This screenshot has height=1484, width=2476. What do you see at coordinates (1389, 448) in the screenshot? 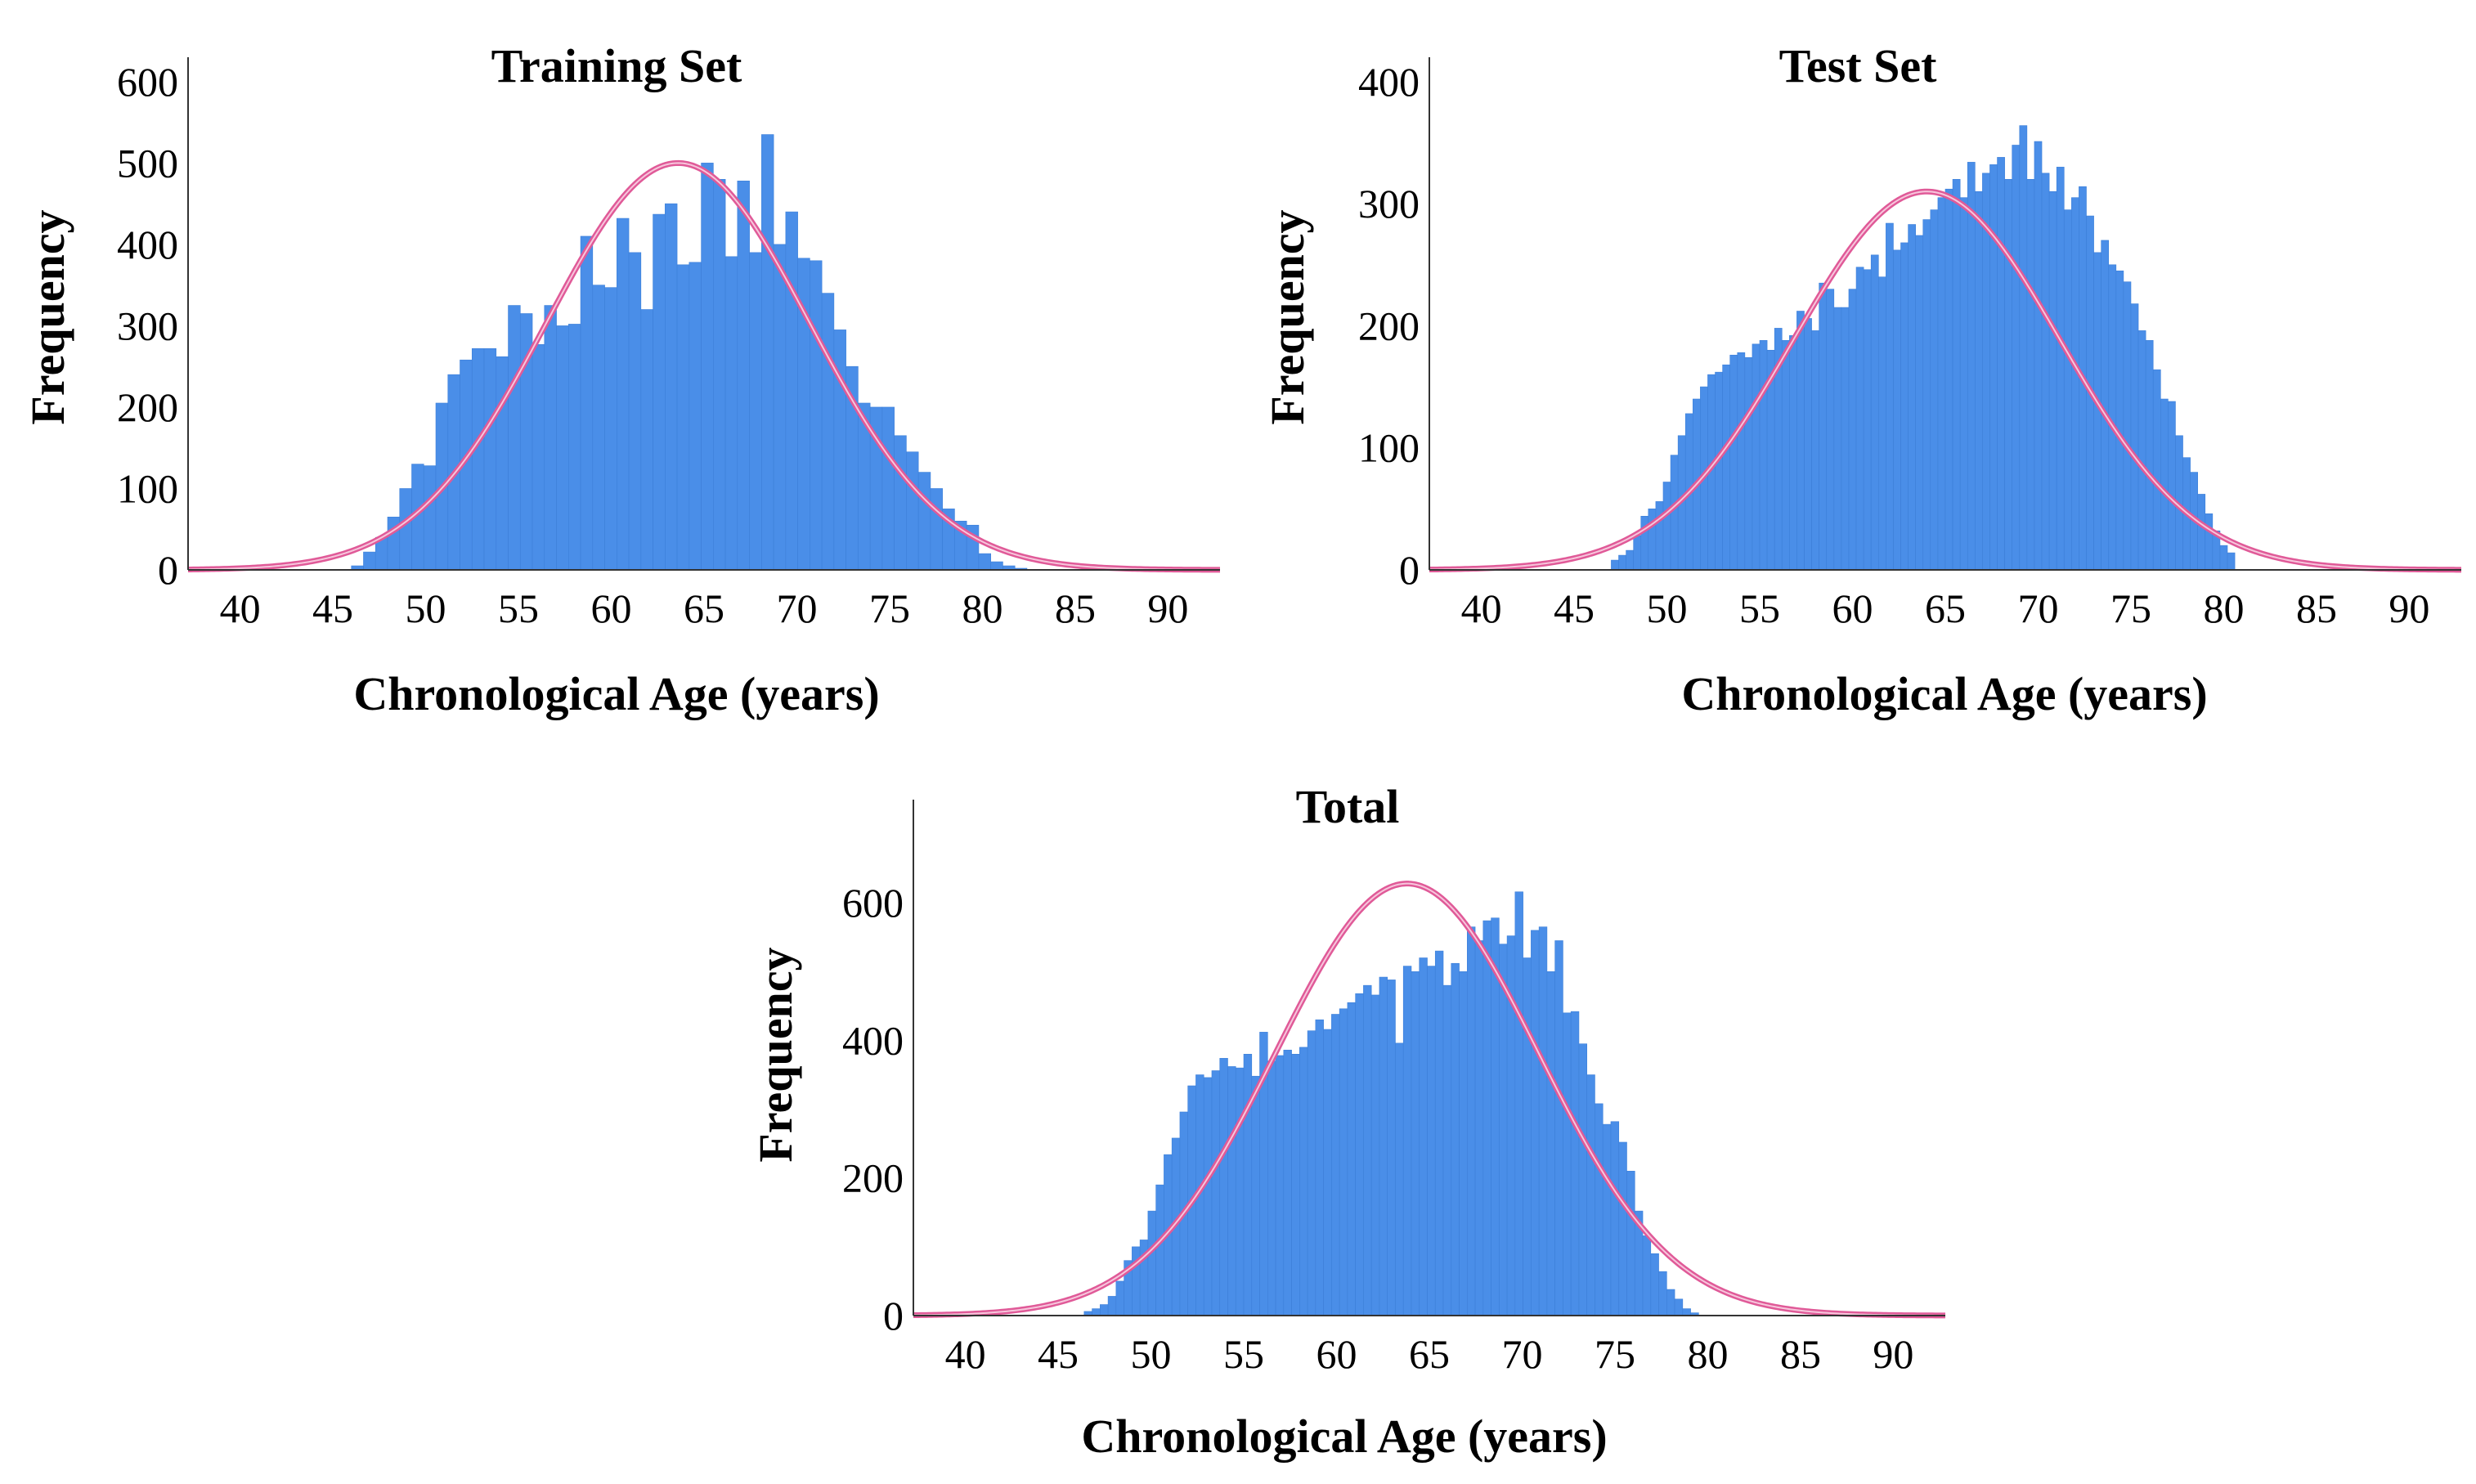
I see `y-tick-label: 100` at bounding box center [1389, 448].